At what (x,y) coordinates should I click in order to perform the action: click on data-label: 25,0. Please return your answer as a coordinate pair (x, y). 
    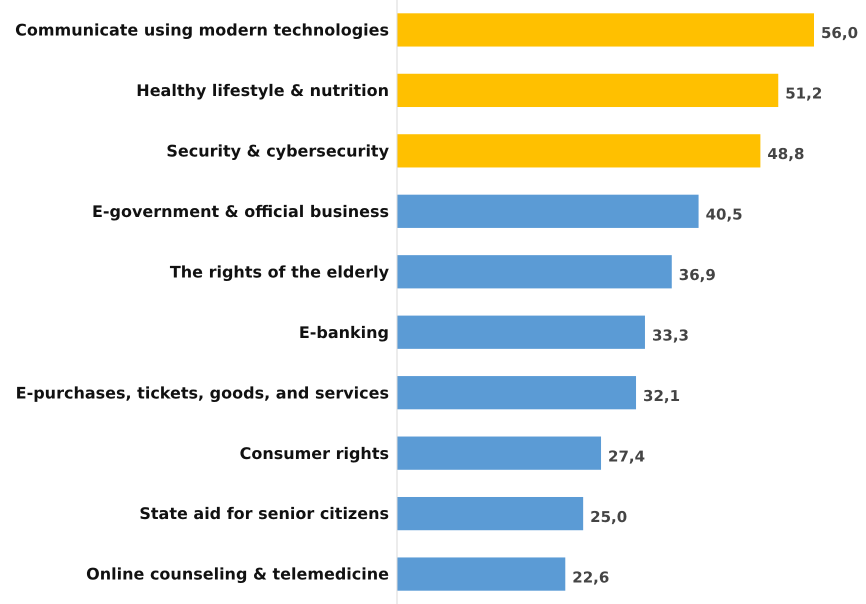
    Looking at the image, I should click on (609, 517).